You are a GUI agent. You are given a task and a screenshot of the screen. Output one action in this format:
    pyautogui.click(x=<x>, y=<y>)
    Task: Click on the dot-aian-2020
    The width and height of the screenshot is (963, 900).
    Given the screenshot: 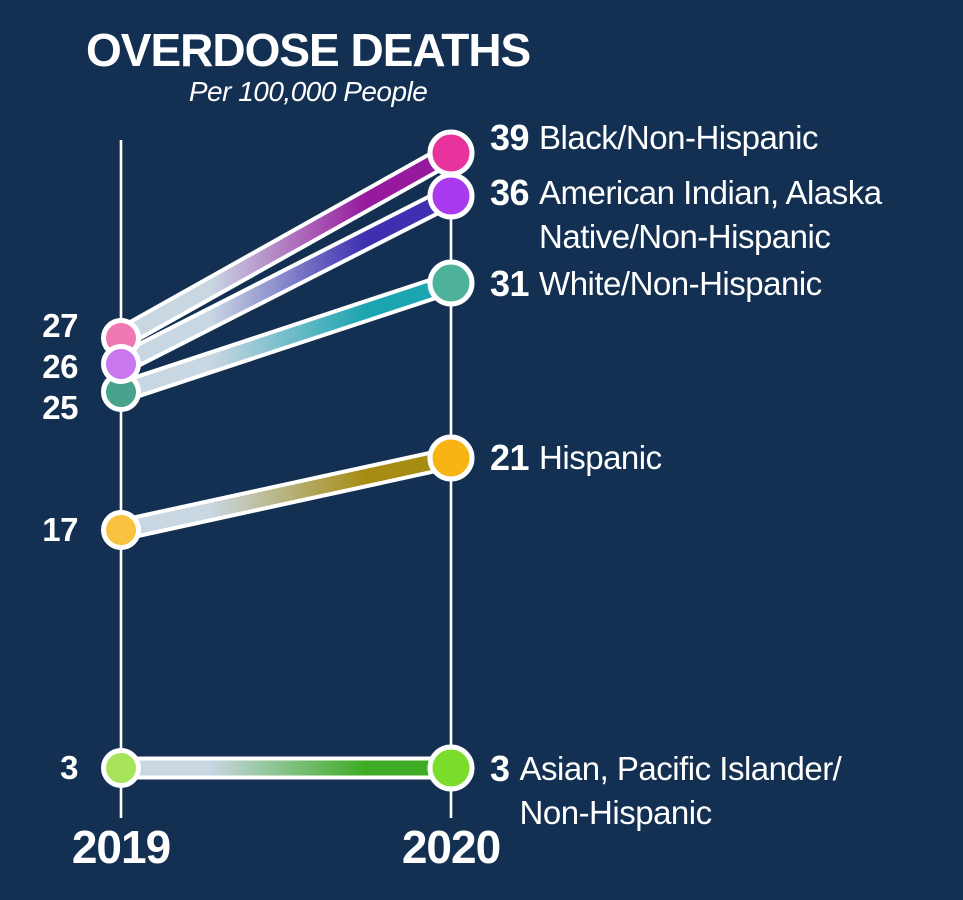 What is the action you would take?
    pyautogui.click(x=451, y=196)
    